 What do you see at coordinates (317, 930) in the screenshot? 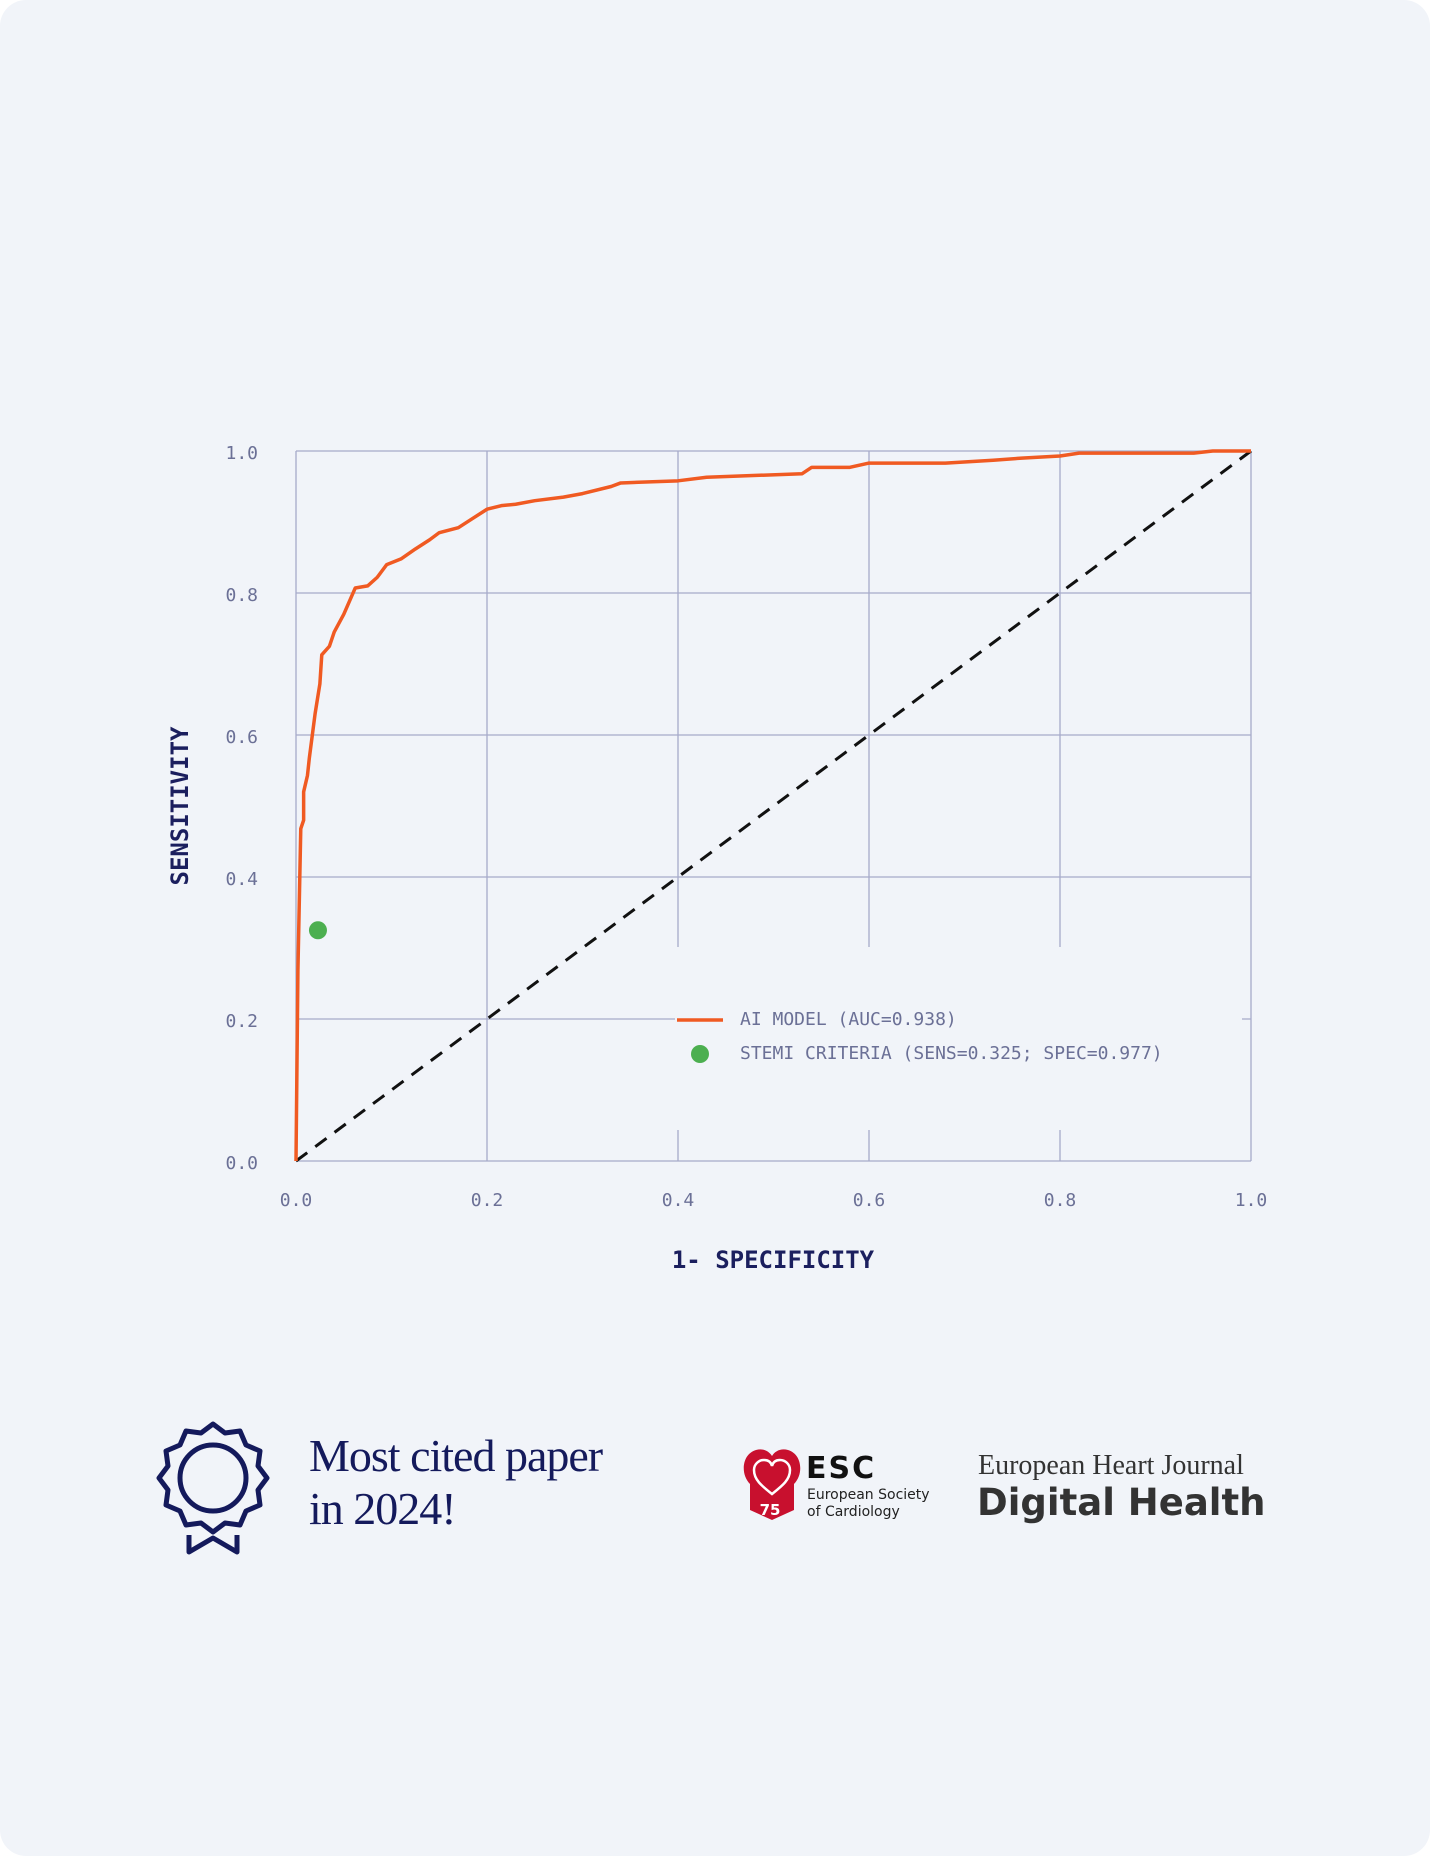
I see `scatter-point` at bounding box center [317, 930].